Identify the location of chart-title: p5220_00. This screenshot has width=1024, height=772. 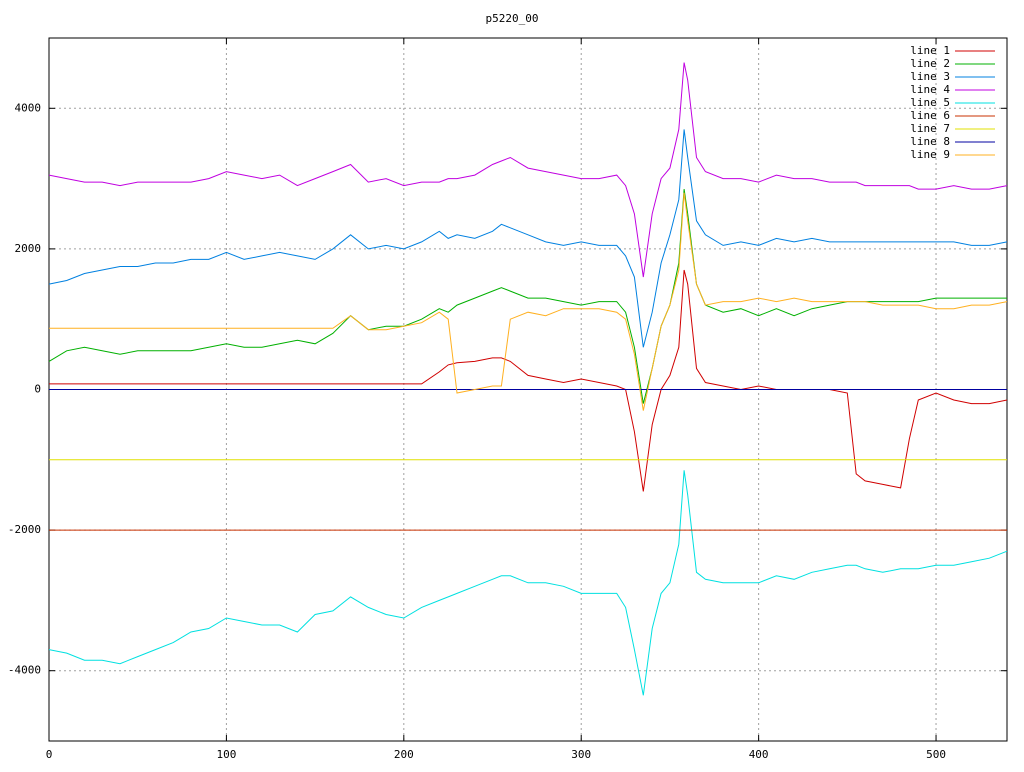
(512, 18).